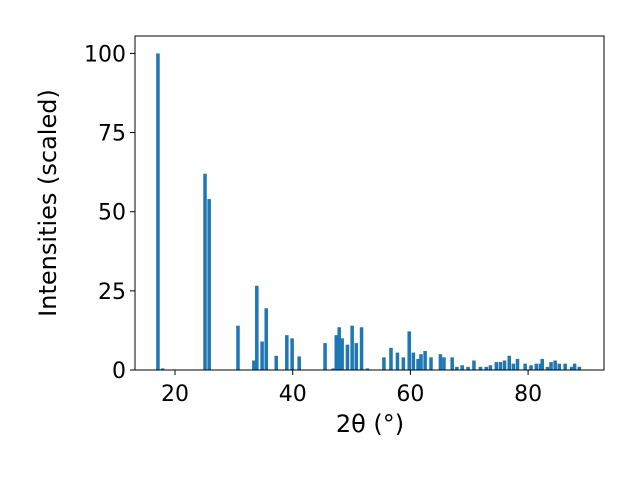 This screenshot has width=640, height=480. Describe the element at coordinates (112, 292) in the screenshot. I see `y-tick-label: 25` at that location.